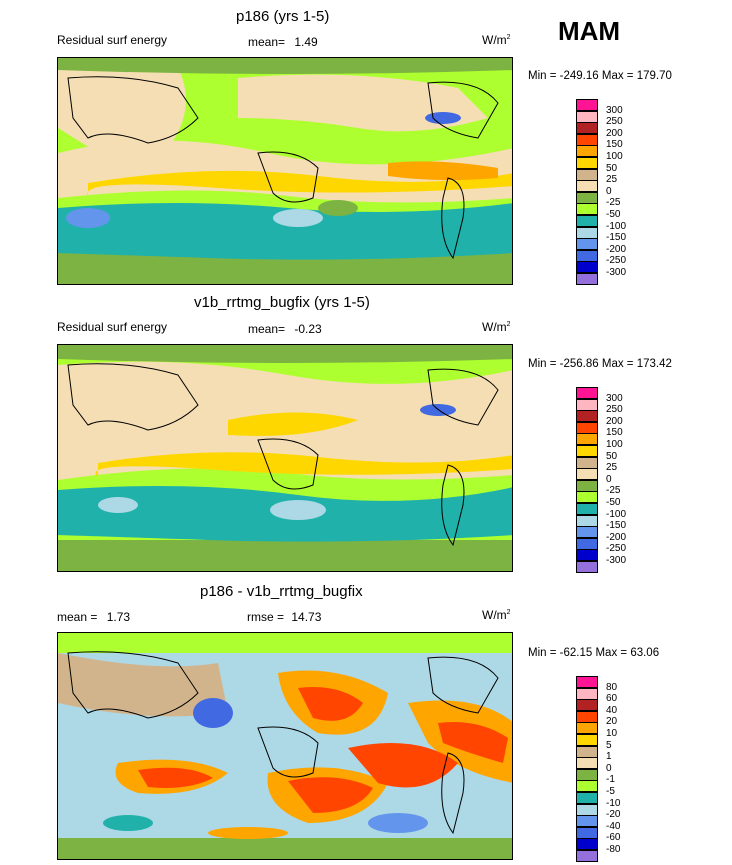 This screenshot has height=865, width=732. Describe the element at coordinates (609, 479) in the screenshot. I see `colorbar-tick-label: 0` at that location.